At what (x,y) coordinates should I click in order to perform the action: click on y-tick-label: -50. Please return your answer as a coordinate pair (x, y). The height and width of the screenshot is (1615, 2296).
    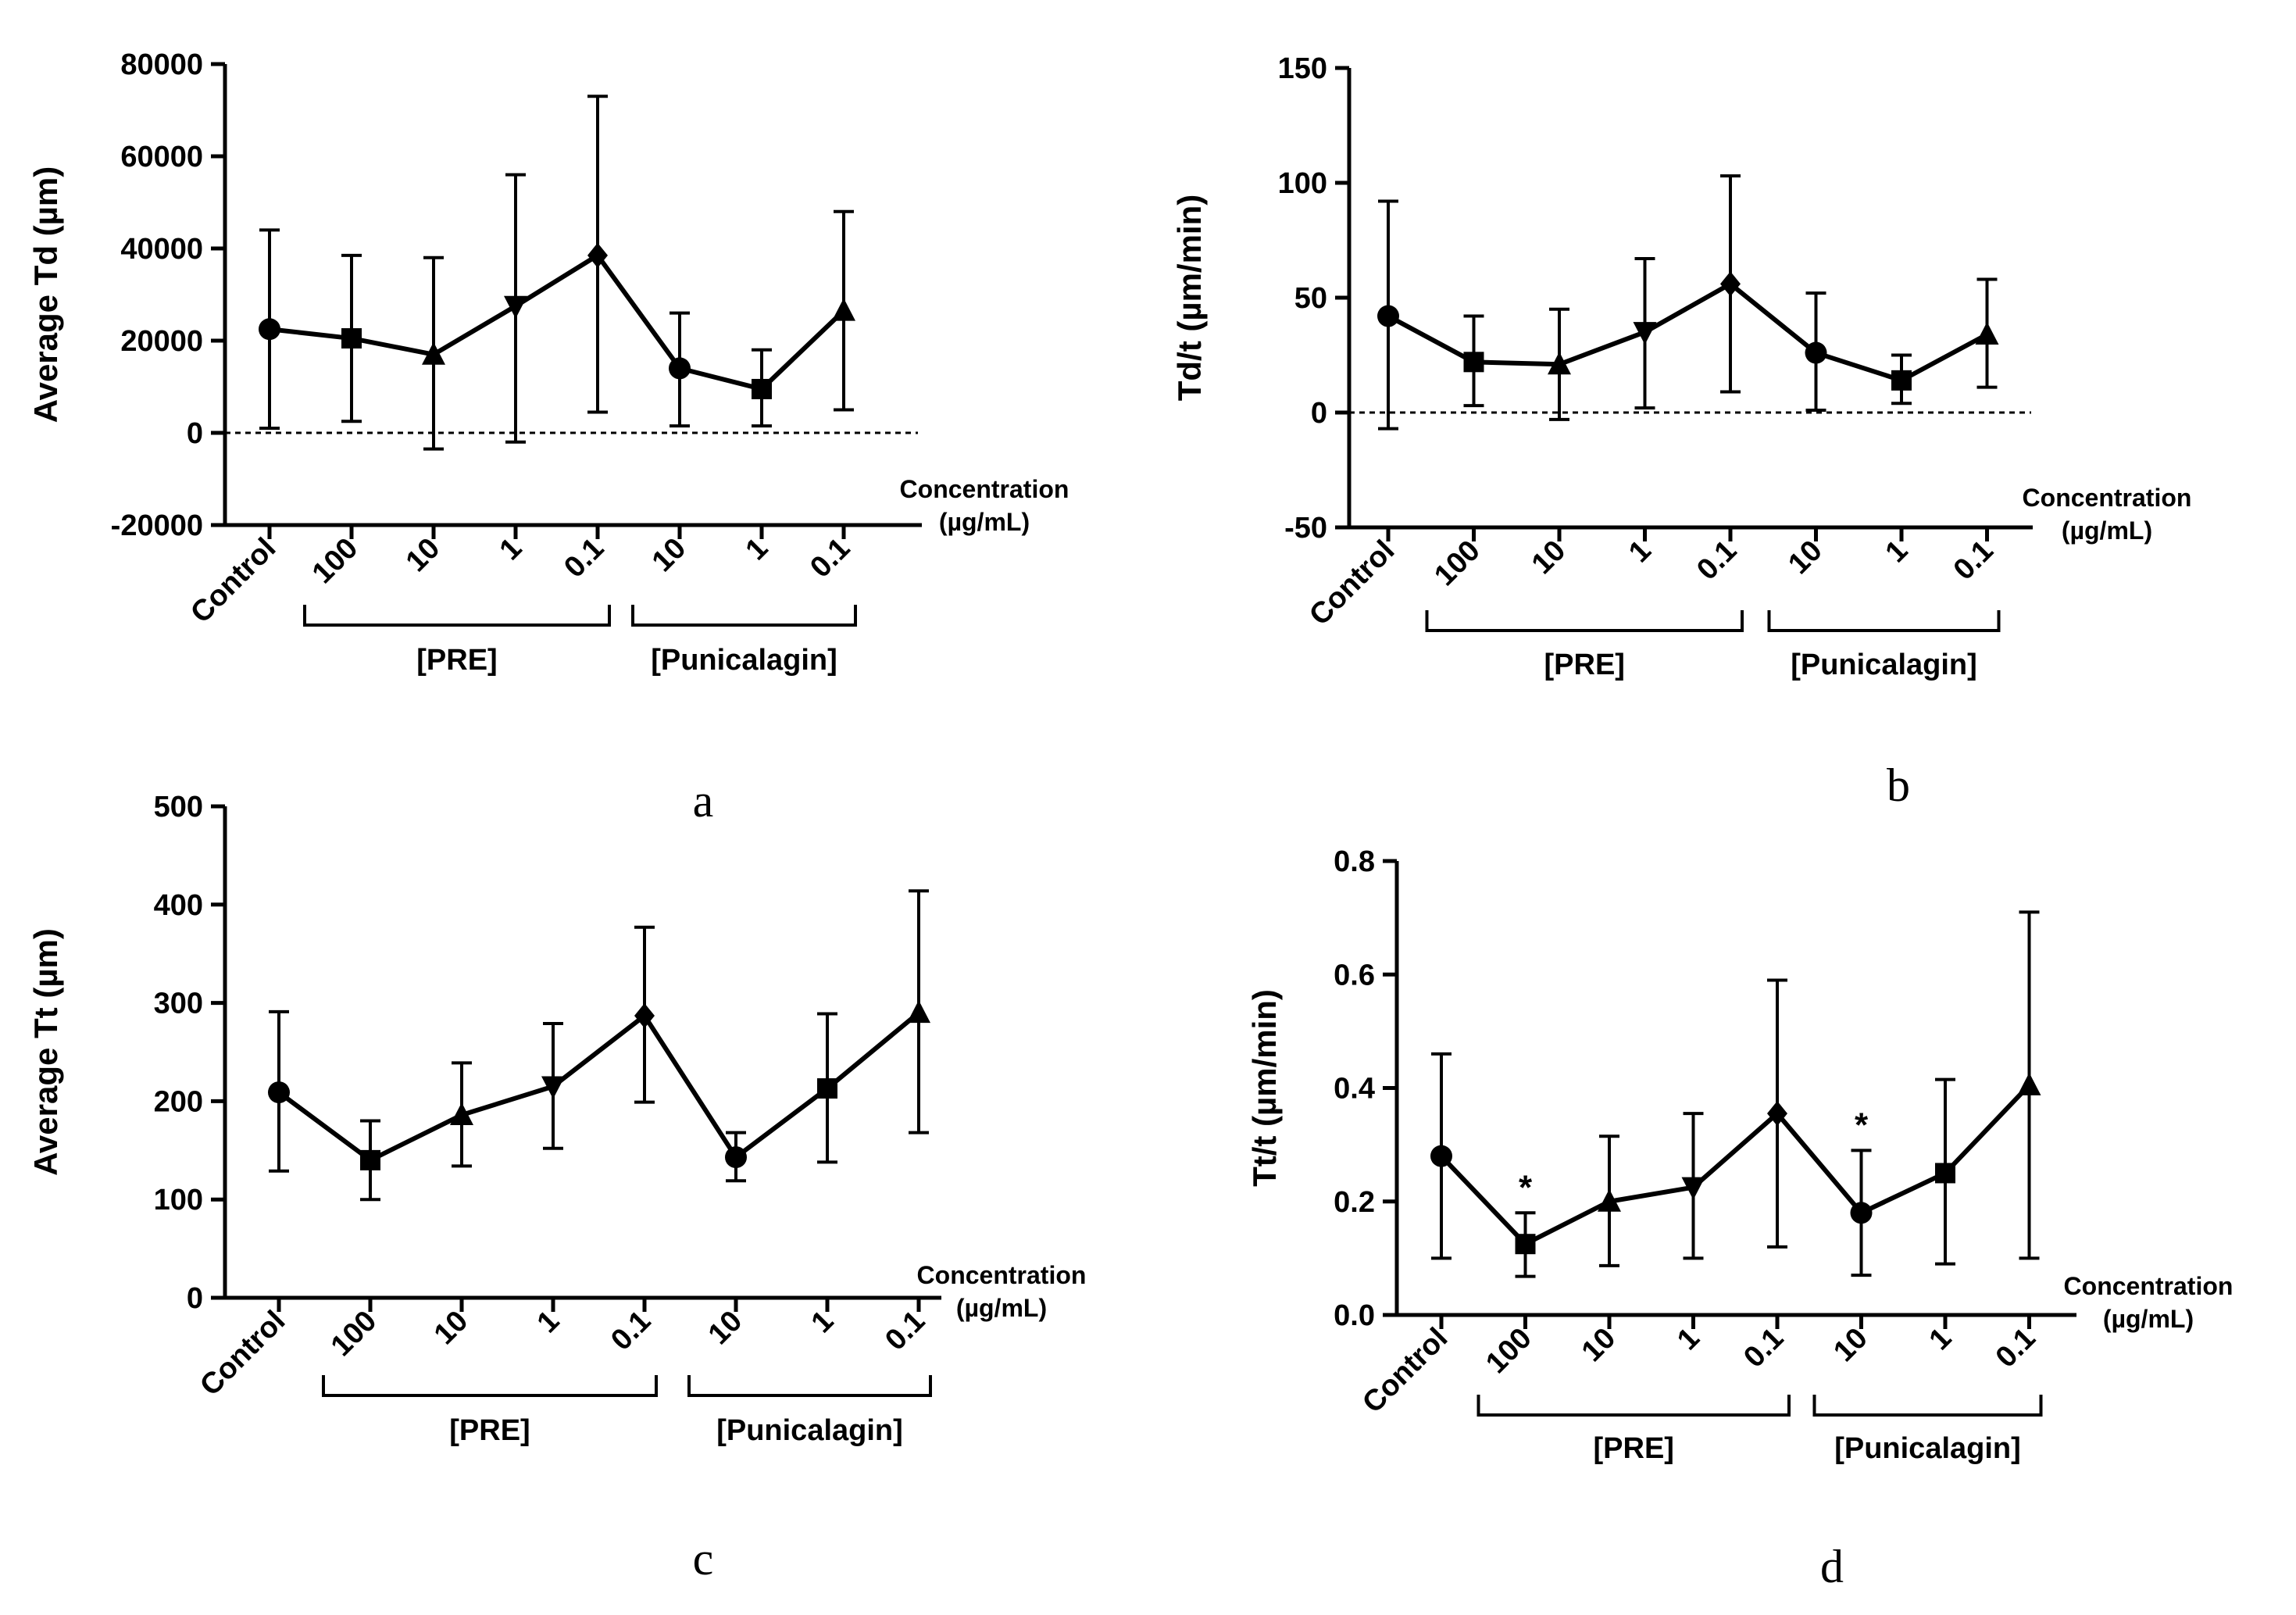
    Looking at the image, I should click on (1305, 528).